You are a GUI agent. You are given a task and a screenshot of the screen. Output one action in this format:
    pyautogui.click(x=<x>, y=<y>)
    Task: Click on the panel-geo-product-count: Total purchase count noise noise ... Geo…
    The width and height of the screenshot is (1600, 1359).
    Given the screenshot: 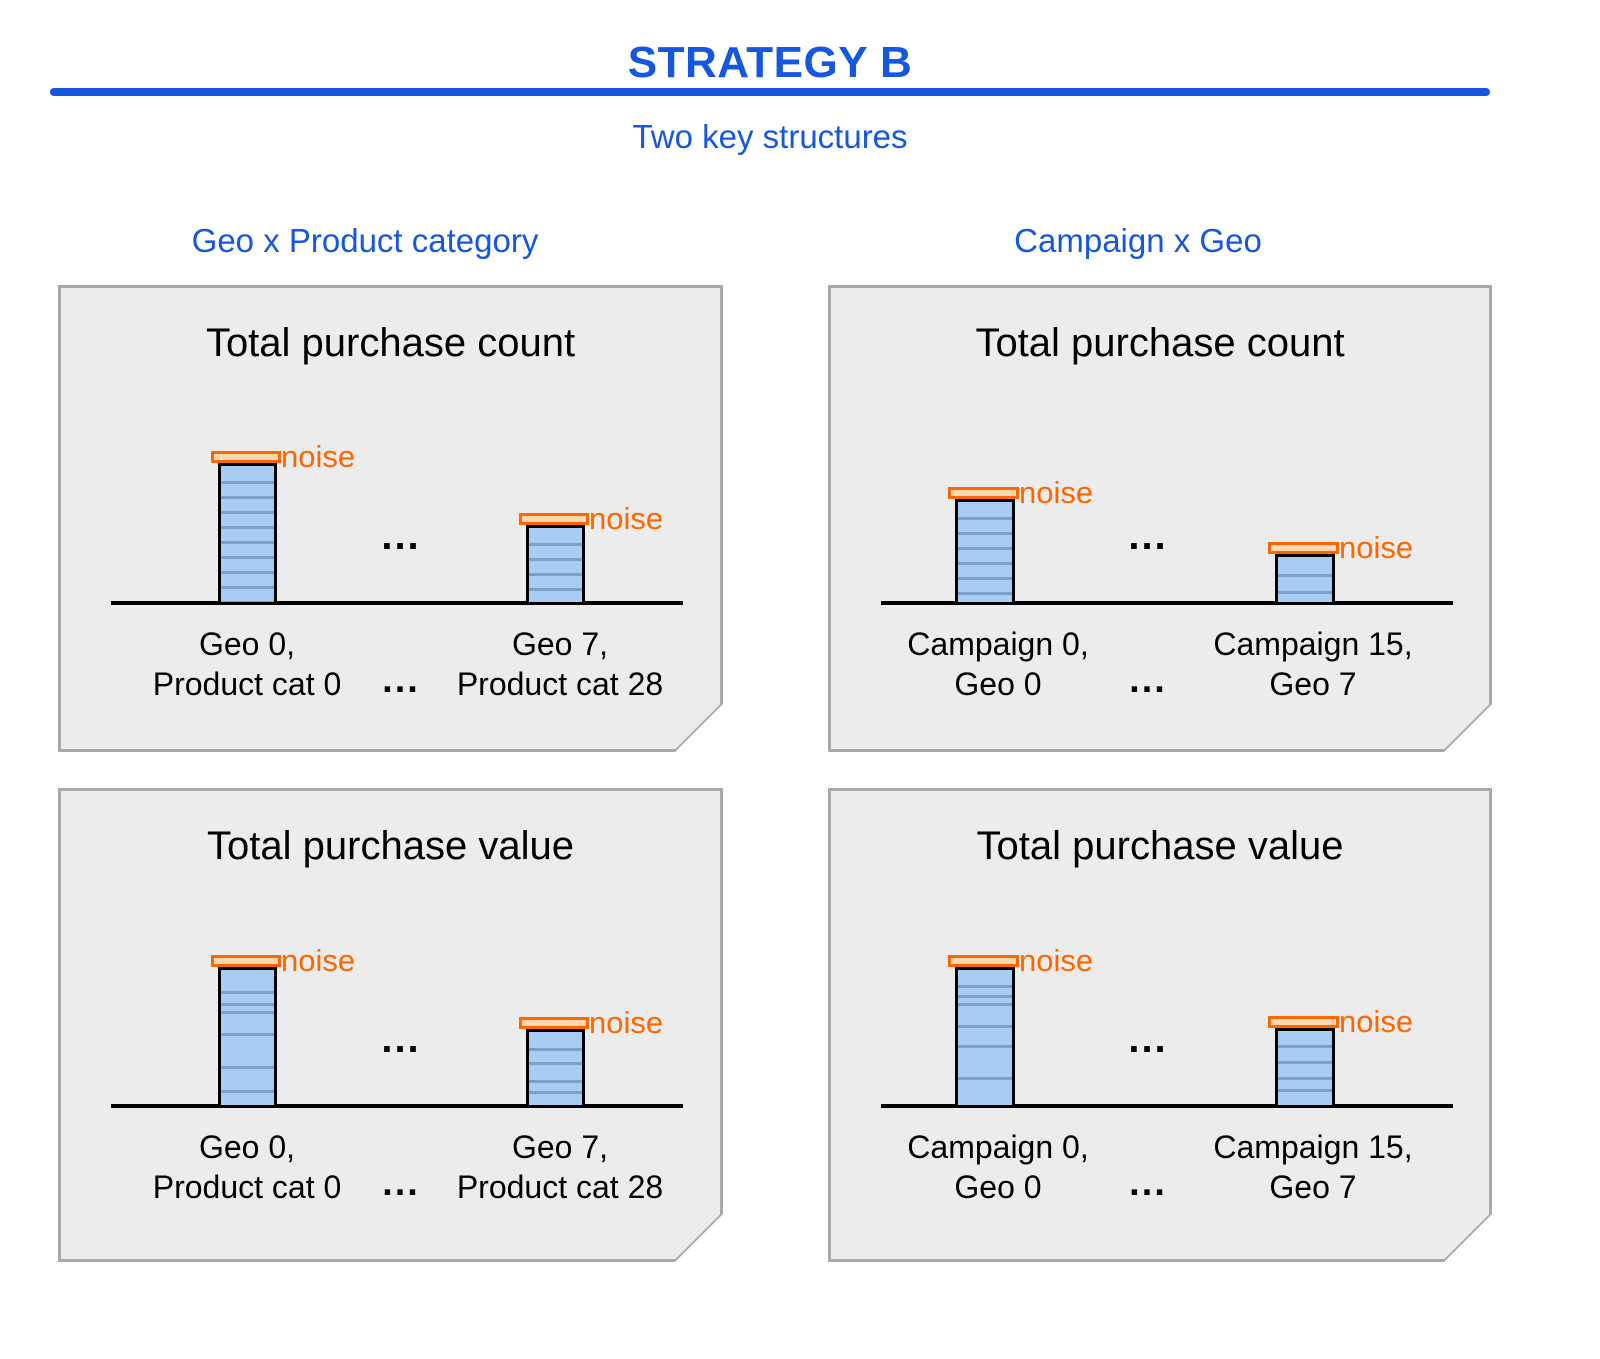 What is the action you would take?
    pyautogui.click(x=390, y=518)
    